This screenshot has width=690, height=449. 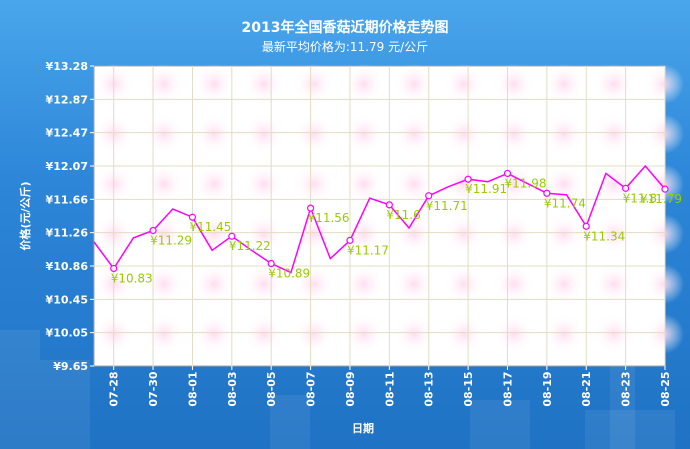 What do you see at coordinates (661, 199) in the screenshot?
I see `data-label: ¥11.79` at bounding box center [661, 199].